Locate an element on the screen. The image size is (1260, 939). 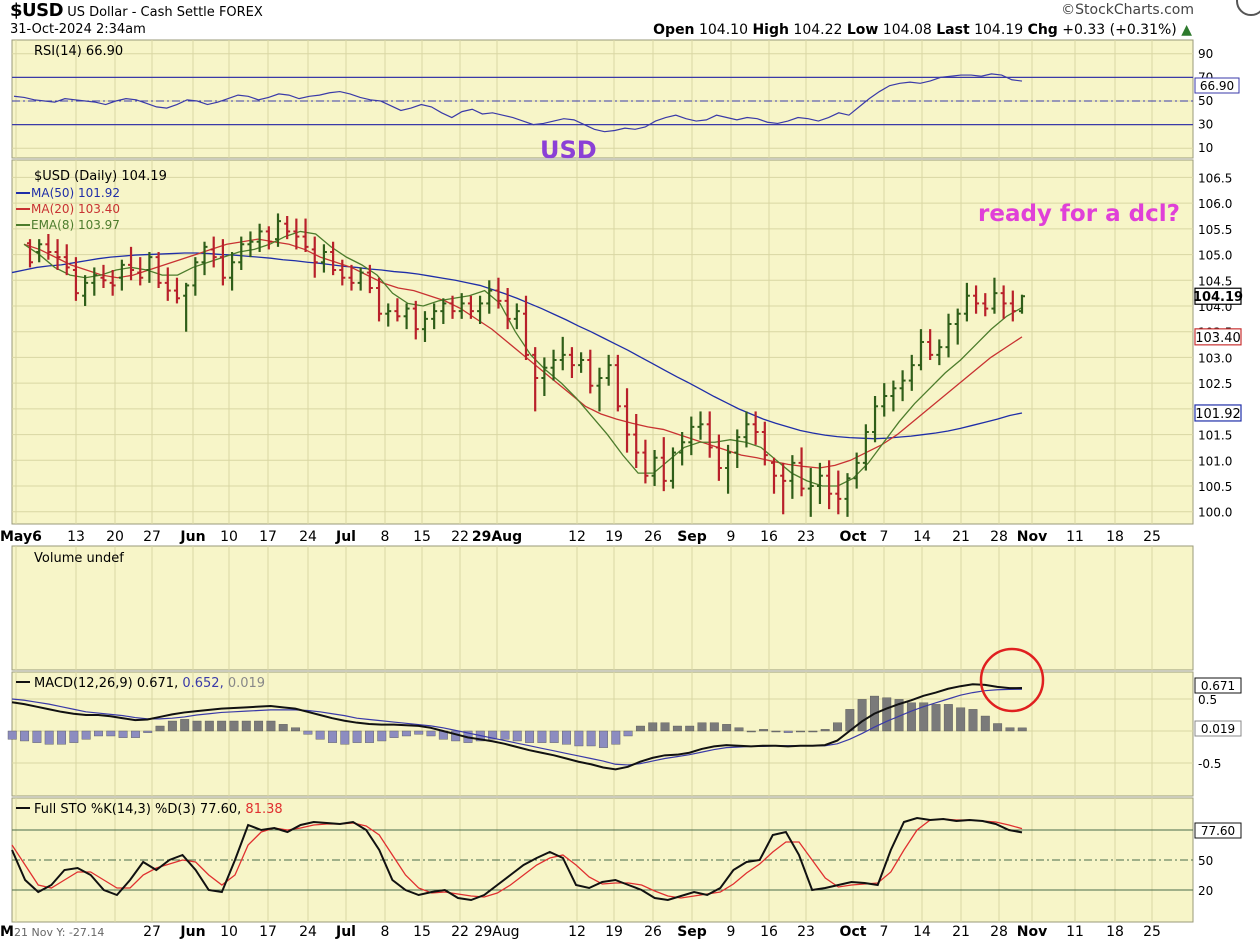
price-callout: ready for a dcl? is located at coordinates (1079, 214).